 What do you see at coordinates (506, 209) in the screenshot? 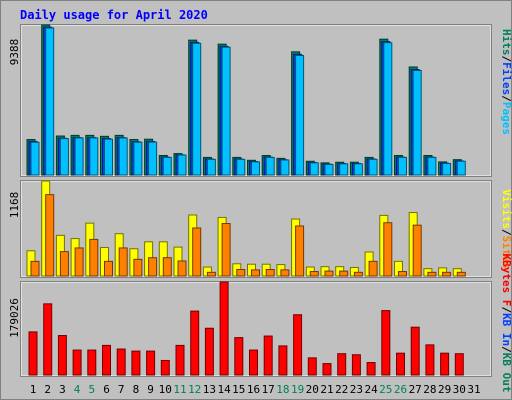
I see `legend-item: Visits` at bounding box center [506, 209].